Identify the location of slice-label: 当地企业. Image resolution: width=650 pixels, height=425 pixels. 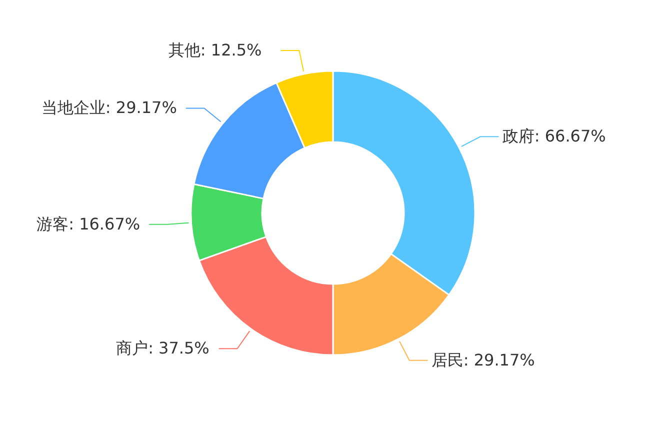
(73, 108).